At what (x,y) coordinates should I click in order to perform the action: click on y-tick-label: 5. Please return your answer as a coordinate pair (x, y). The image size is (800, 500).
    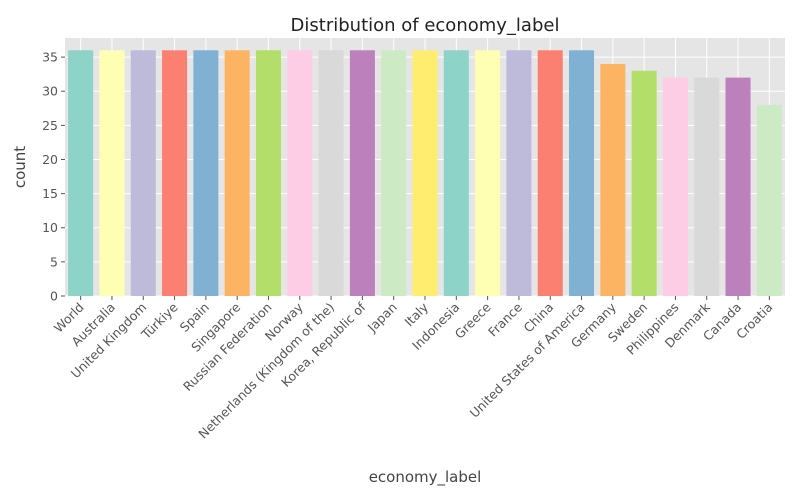
    Looking at the image, I should click on (54, 261).